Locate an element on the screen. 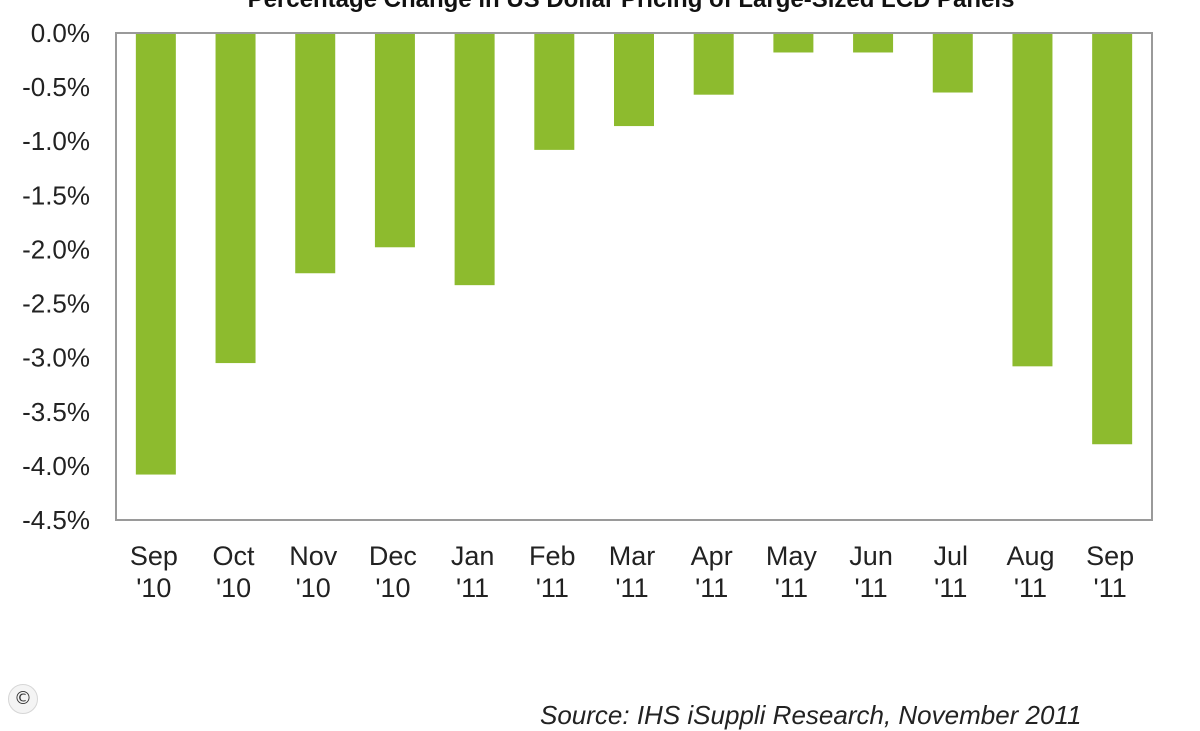 This screenshot has width=1200, height=731. x-tick-label: Jun is located at coordinates (871, 556).